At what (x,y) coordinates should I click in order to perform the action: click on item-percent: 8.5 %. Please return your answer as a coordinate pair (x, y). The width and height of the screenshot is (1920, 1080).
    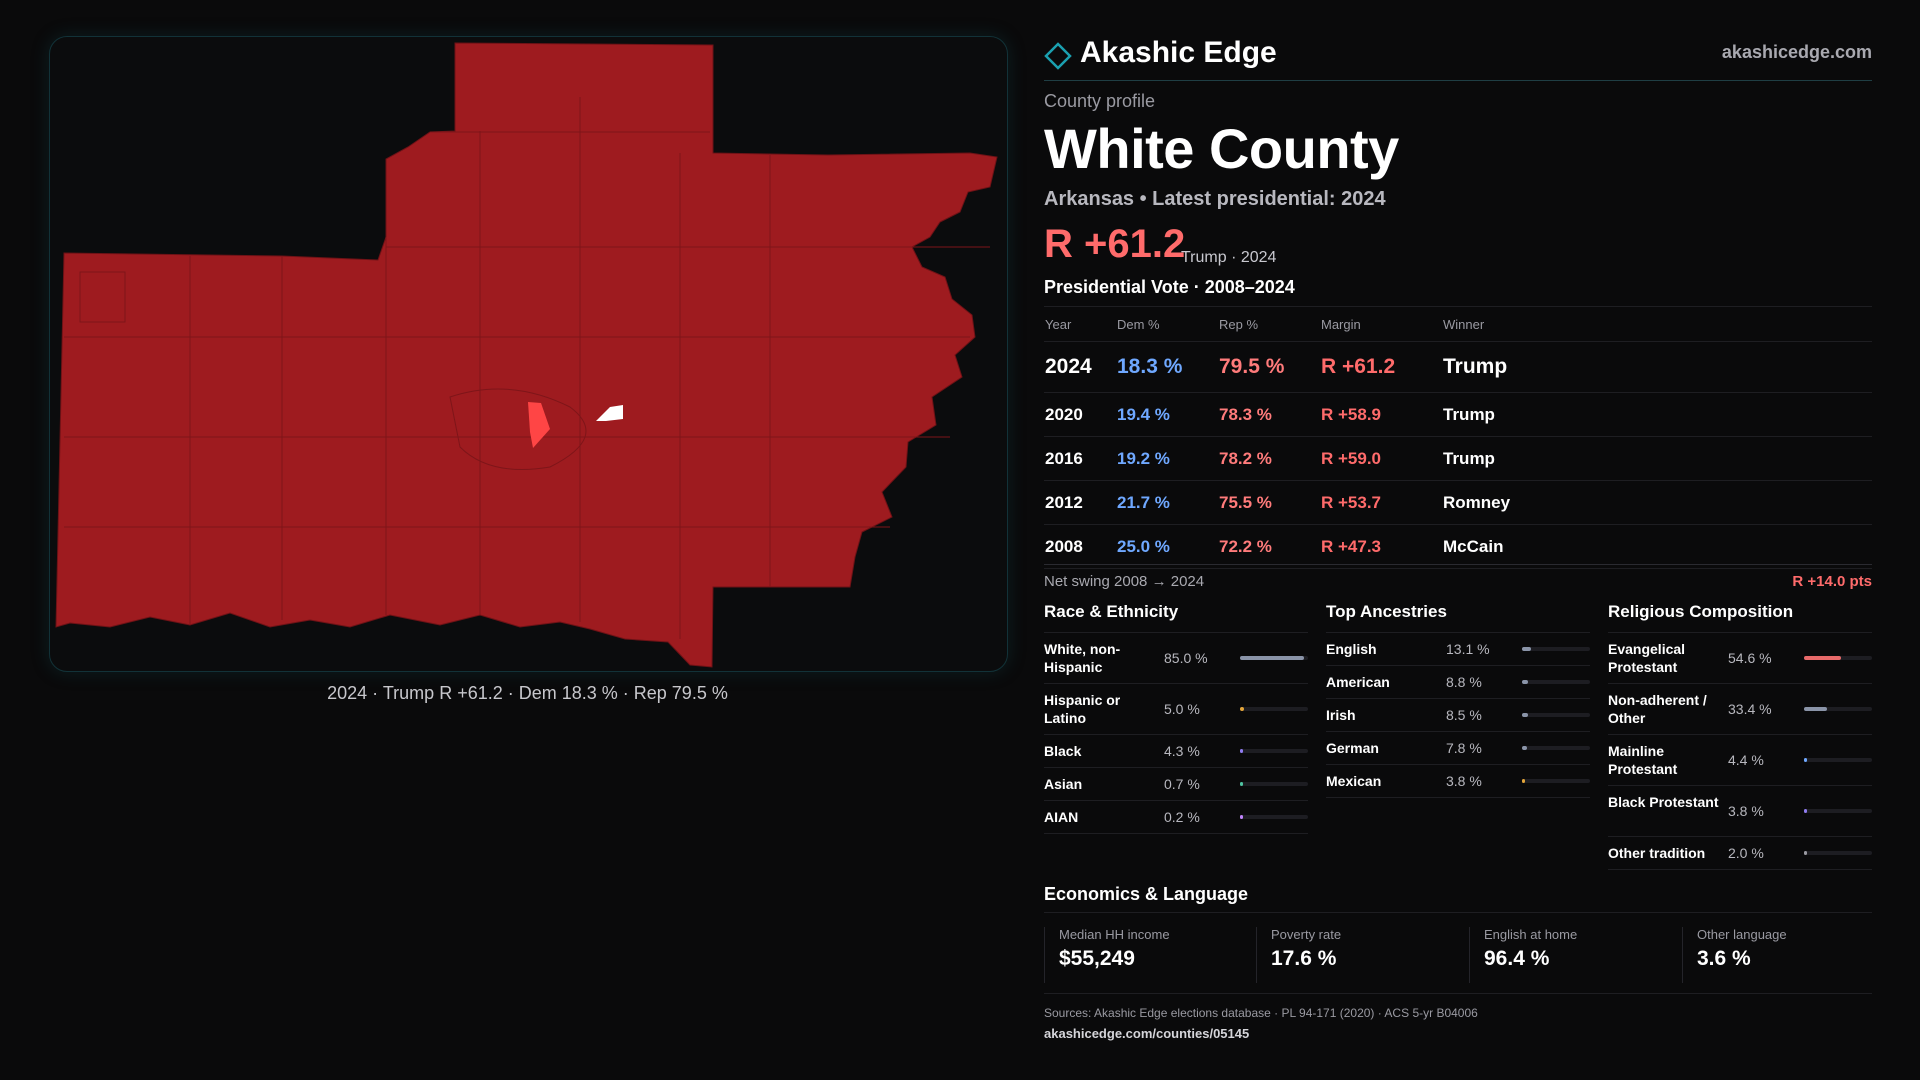
    Looking at the image, I should click on (1464, 715).